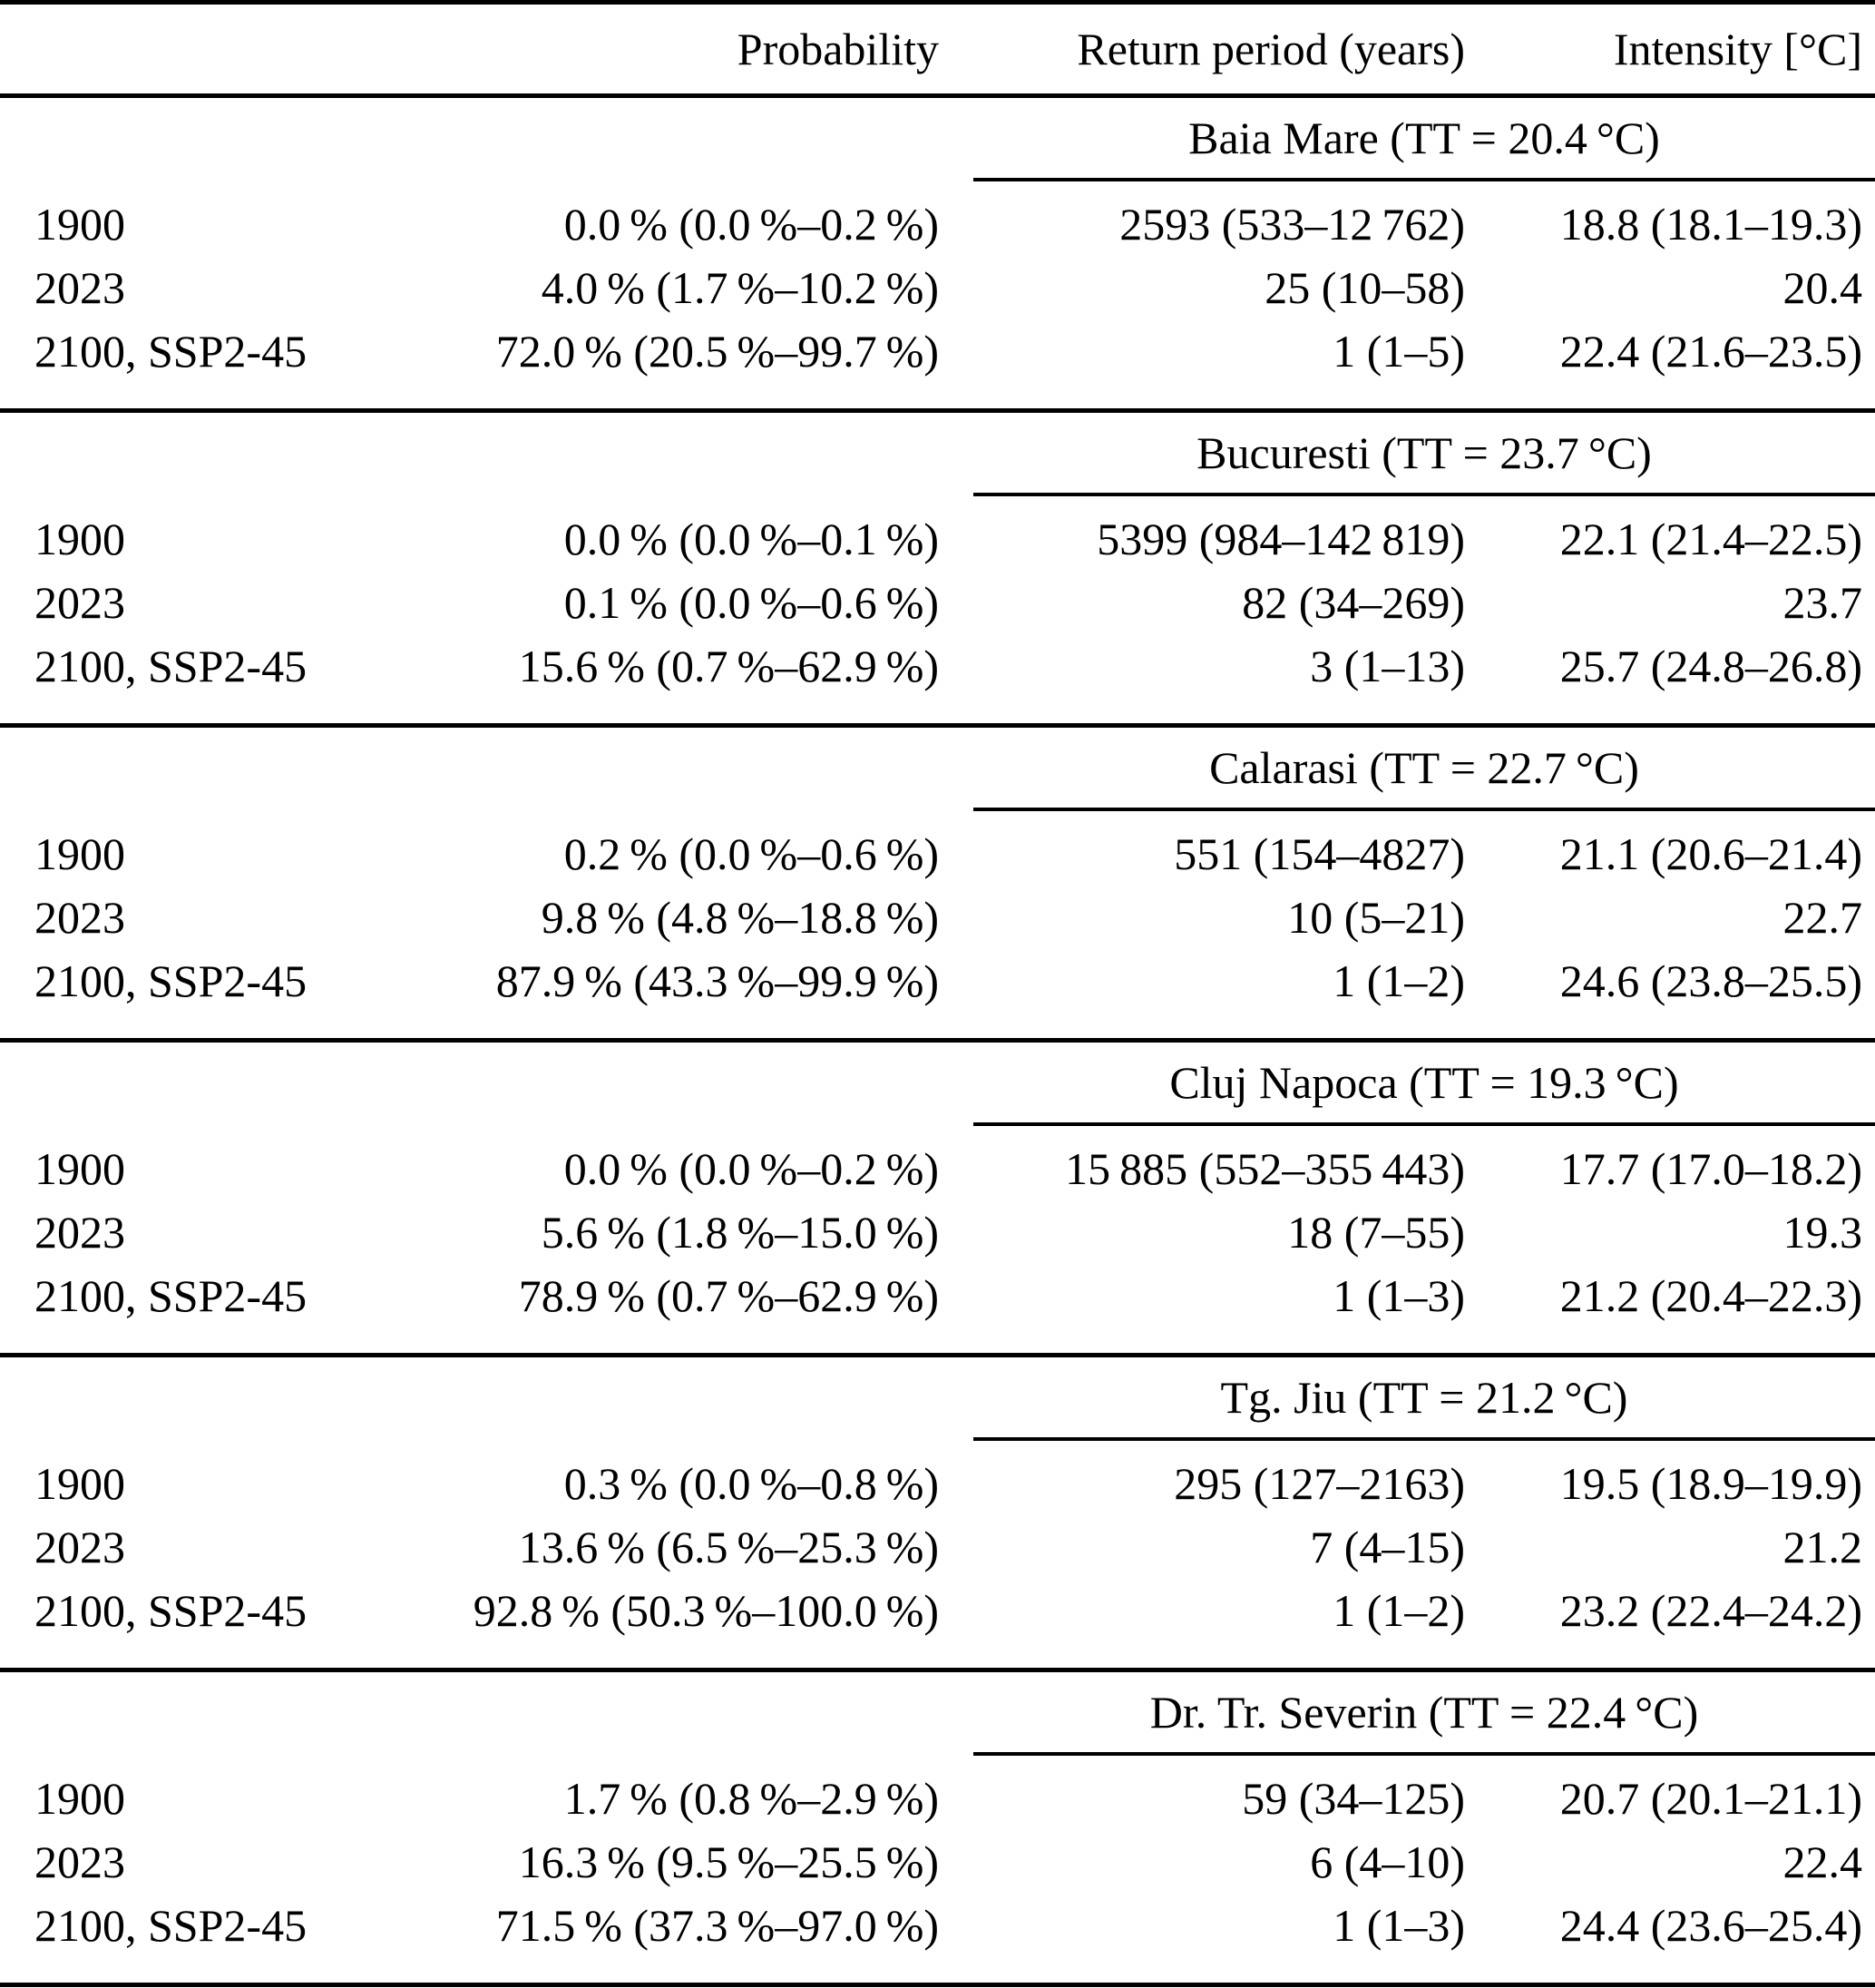  Describe the element at coordinates (838, 49) in the screenshot. I see `column-header-probability: Probability` at that location.